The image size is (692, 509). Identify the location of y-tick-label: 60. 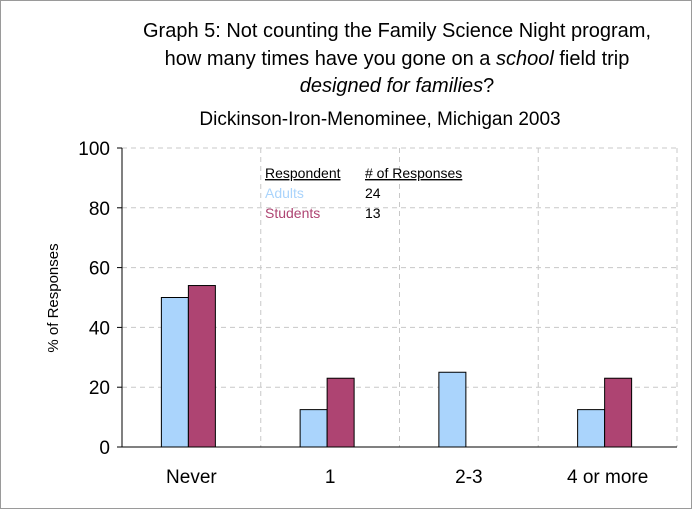
(99, 269).